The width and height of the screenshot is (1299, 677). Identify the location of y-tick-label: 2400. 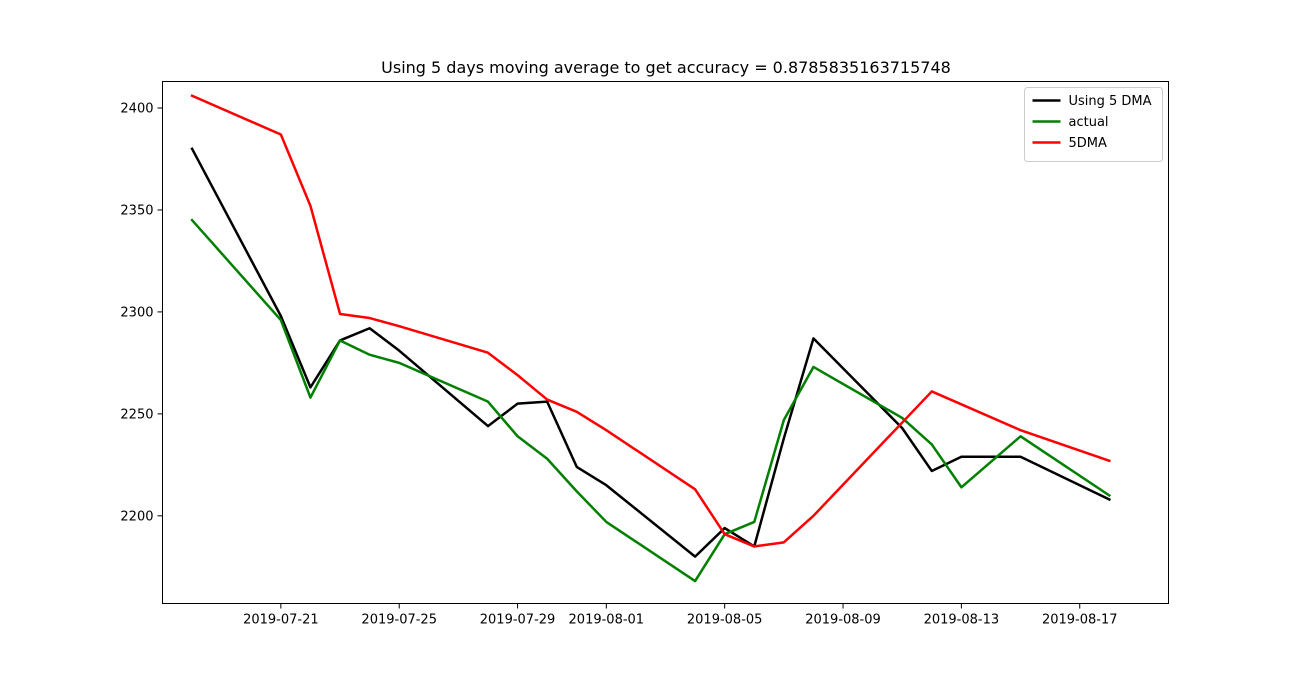
(136, 109).